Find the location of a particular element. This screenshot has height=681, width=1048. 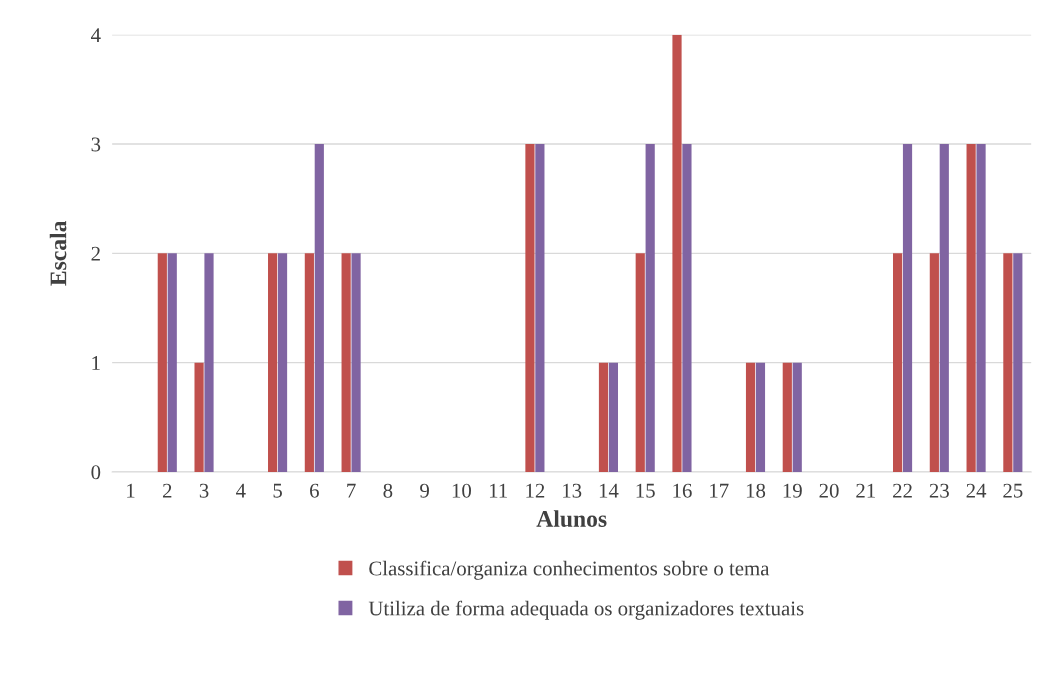

y-tick-label: 0 is located at coordinates (96, 472).